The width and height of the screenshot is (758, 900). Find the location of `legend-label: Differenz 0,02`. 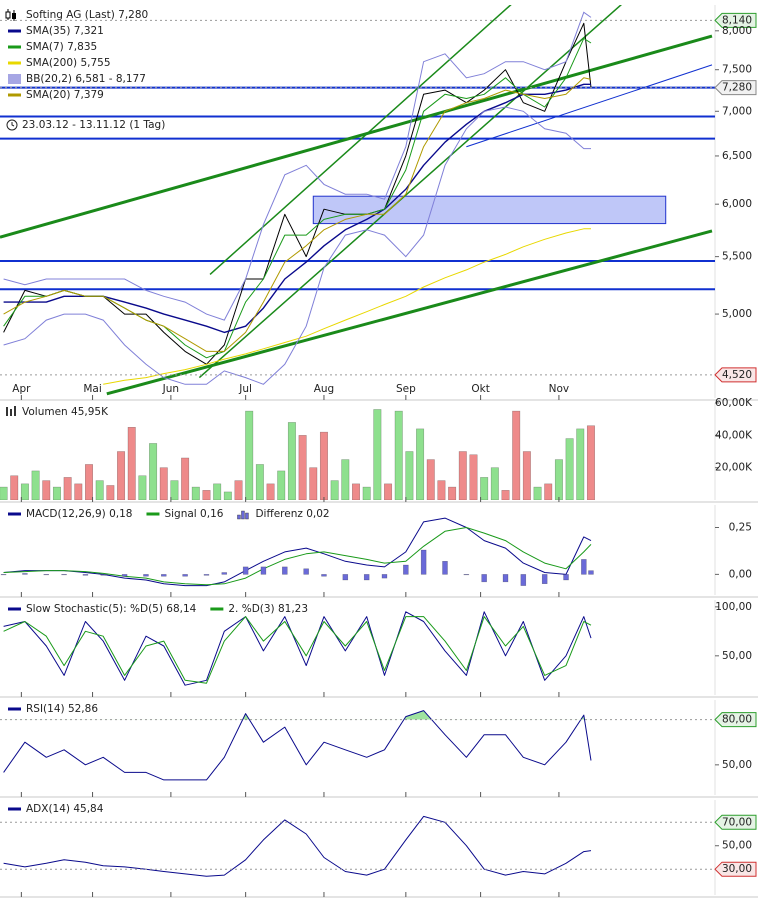

legend-label: Differenz 0,02 is located at coordinates (292, 514).